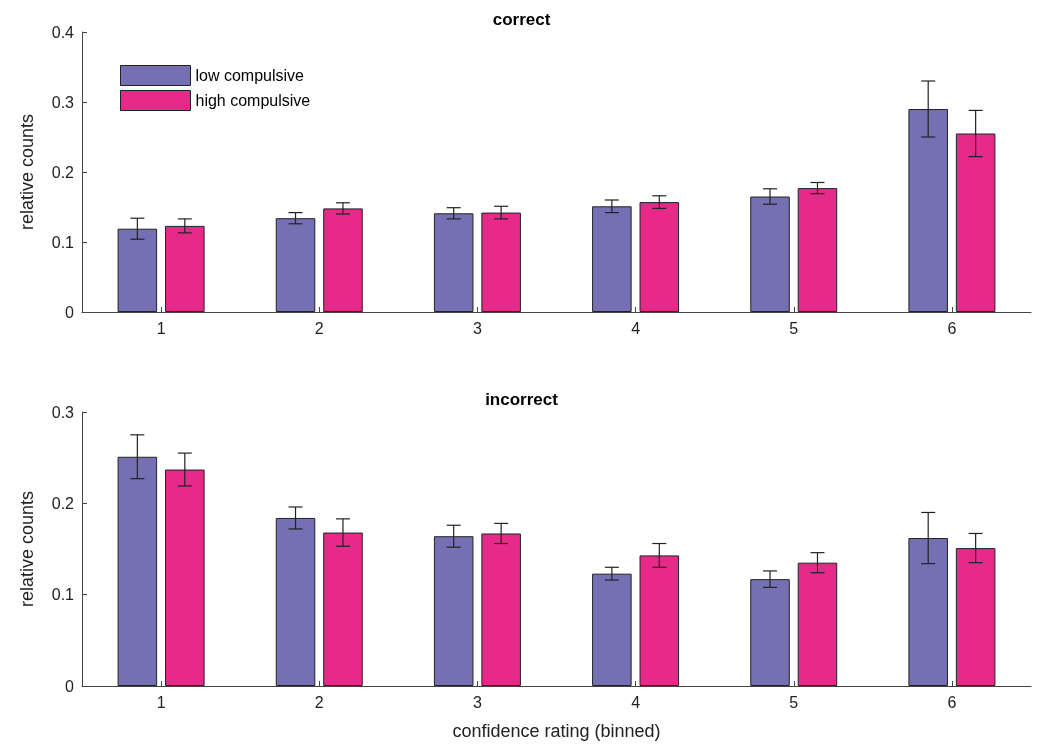 This screenshot has width=1043, height=755. What do you see at coordinates (521, 19) in the screenshot?
I see `chart-title: correct` at bounding box center [521, 19].